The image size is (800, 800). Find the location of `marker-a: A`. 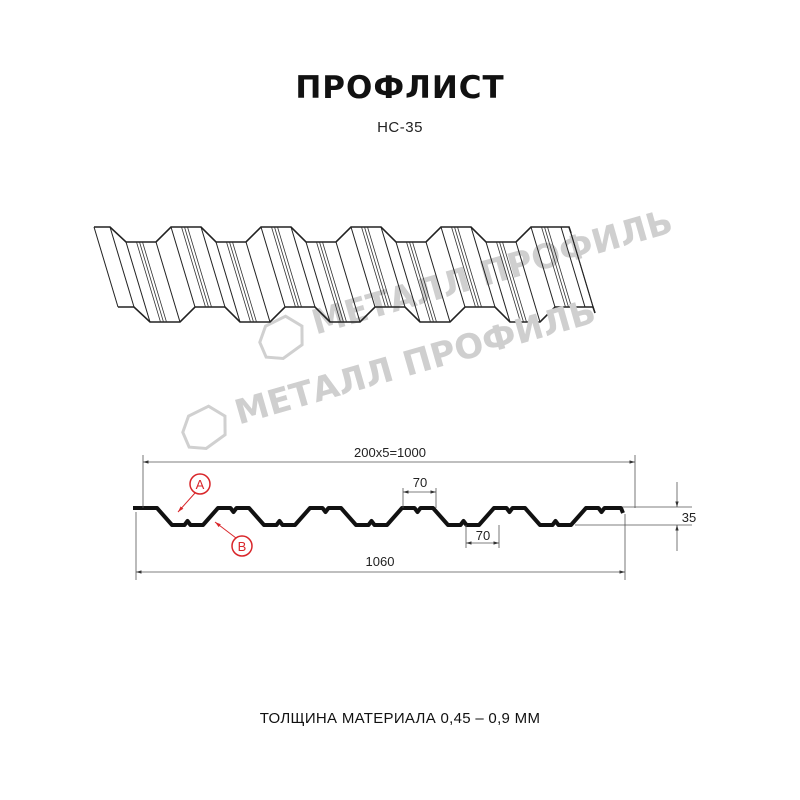

marker-a: A is located at coordinates (194, 493).